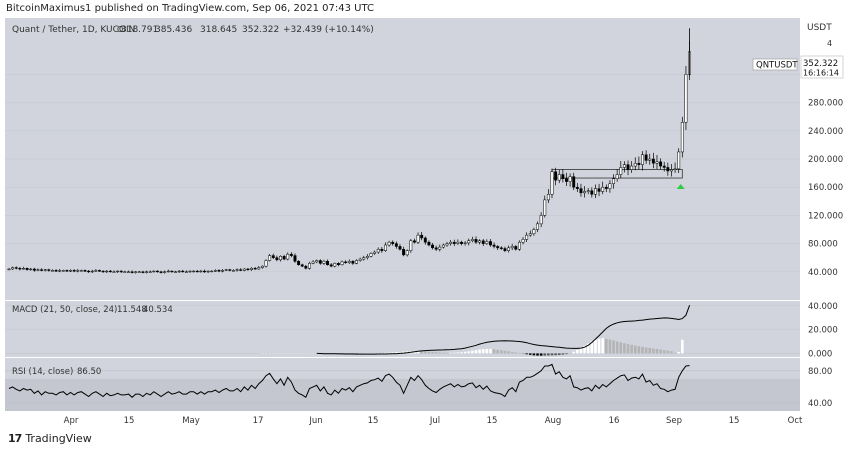 The image size is (850, 450). What do you see at coordinates (823, 331) in the screenshot?
I see `macd-tick-label: 20.000` at bounding box center [823, 331].